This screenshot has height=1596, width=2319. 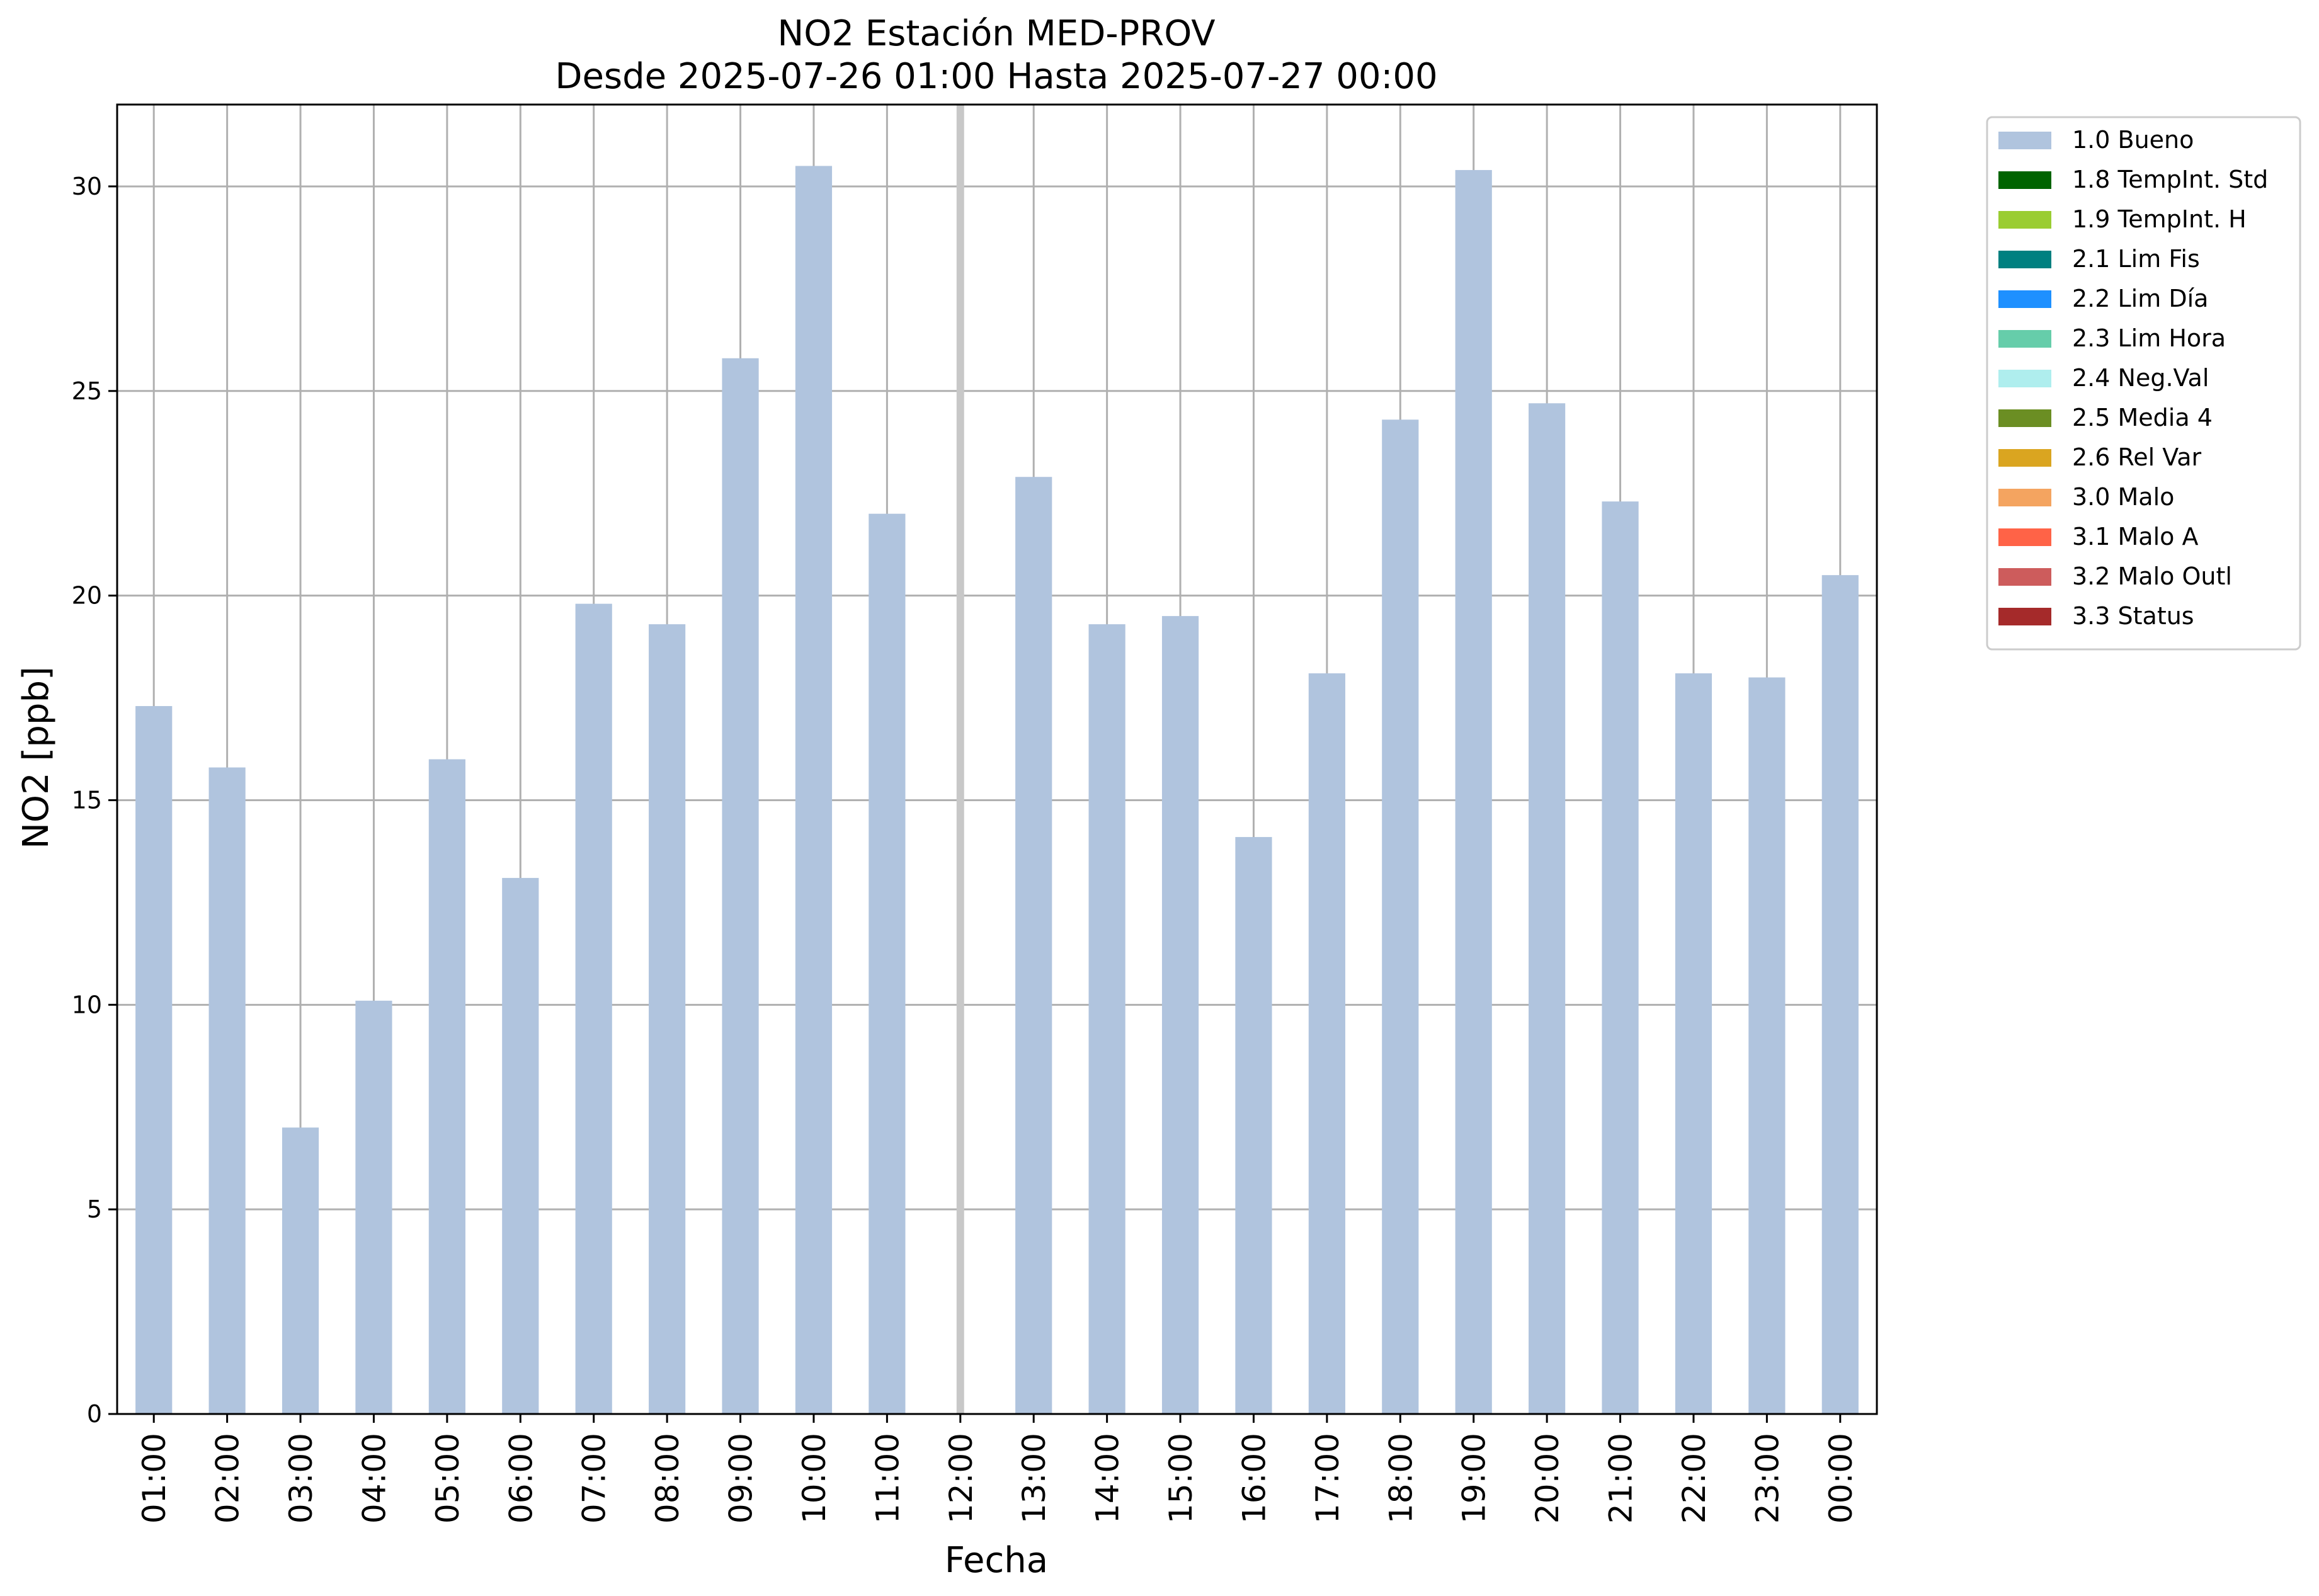 I want to click on x-tick-label: 19:00, so click(x=1474, y=1478).